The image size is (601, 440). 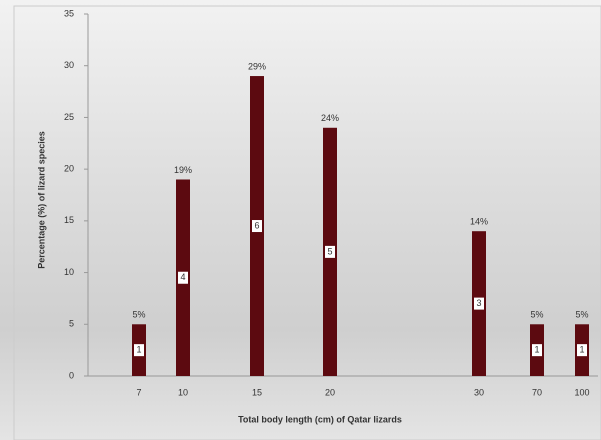 I want to click on count-label: 6, so click(x=256, y=225).